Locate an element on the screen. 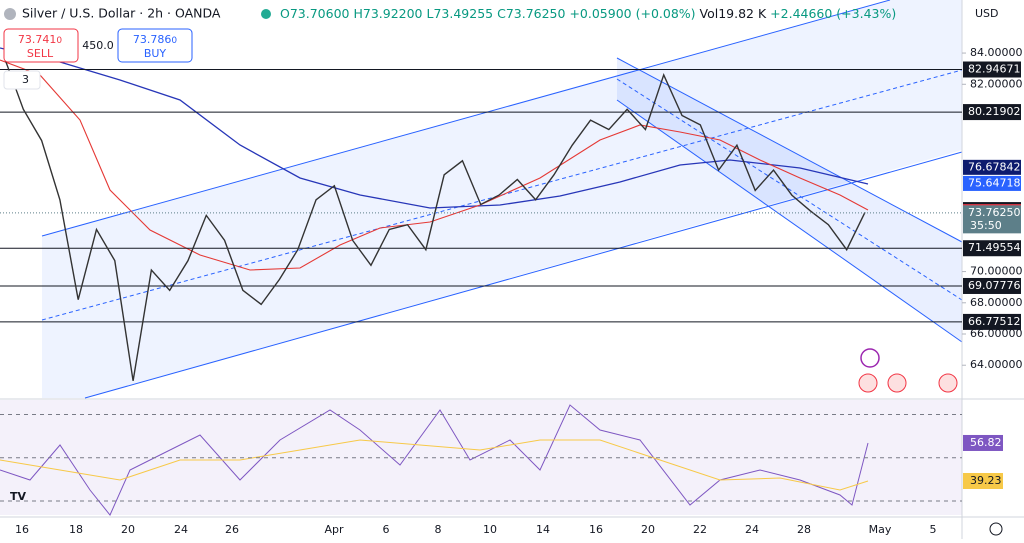 The height and width of the screenshot is (543, 1024). level-label: 66.77512 is located at coordinates (994, 321).